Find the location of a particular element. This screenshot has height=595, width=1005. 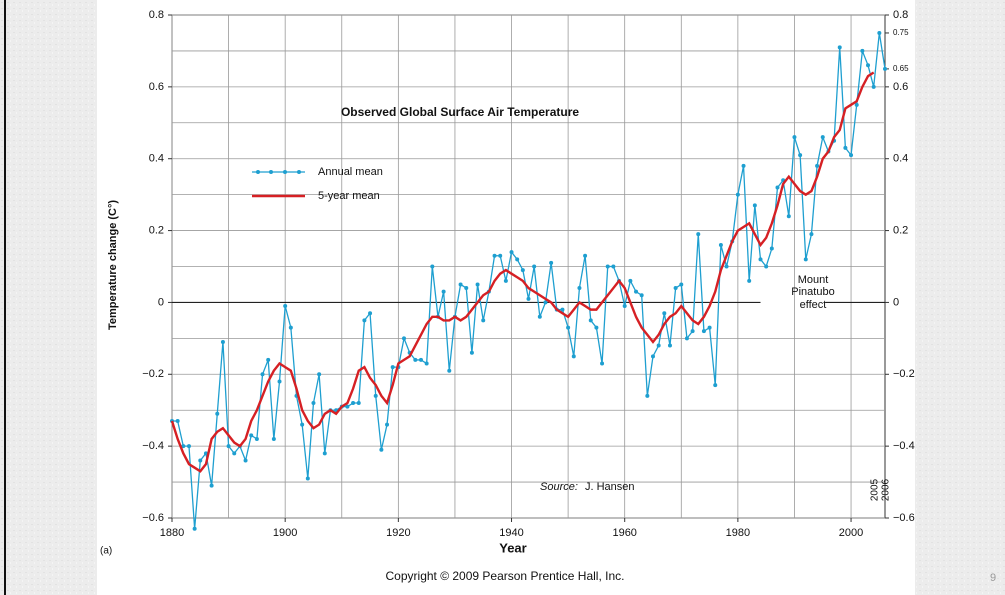

x-tick-label: 1980 is located at coordinates (738, 533).